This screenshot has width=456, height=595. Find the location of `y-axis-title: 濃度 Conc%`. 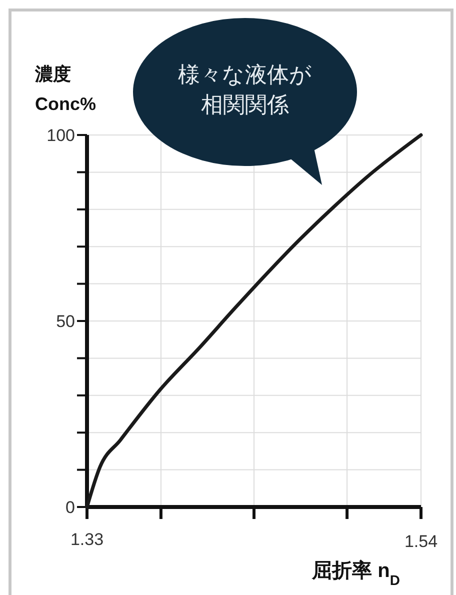

y-axis-title: 濃度 Conc% is located at coordinates (65, 89).